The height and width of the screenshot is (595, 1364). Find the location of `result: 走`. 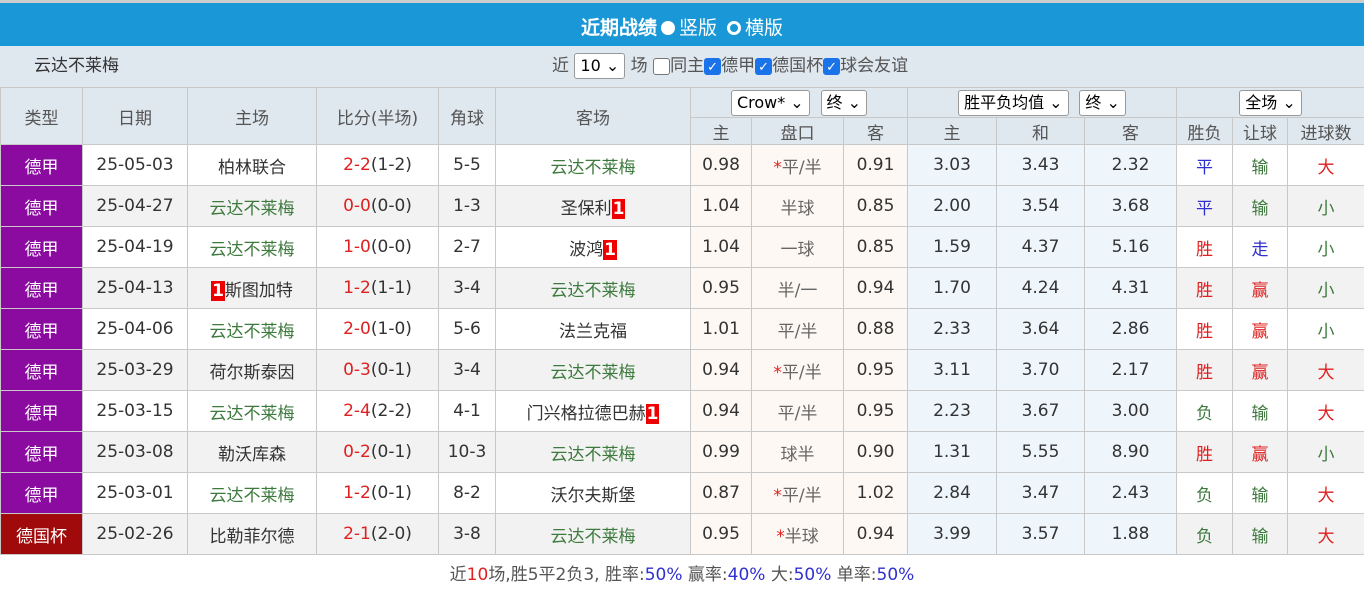

result: 走 is located at coordinates (1260, 247).